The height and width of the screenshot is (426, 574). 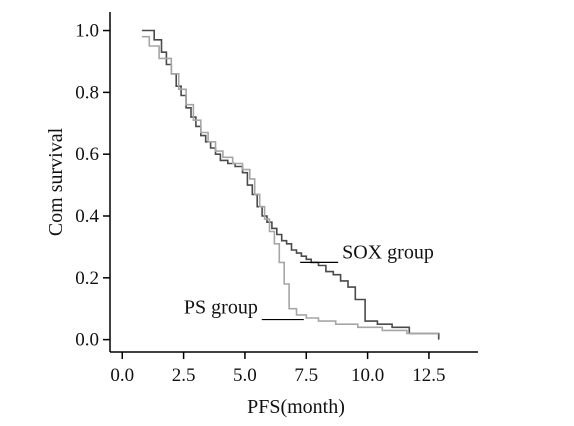 What do you see at coordinates (87, 92) in the screenshot?
I see `y-tick-label: 0.8` at bounding box center [87, 92].